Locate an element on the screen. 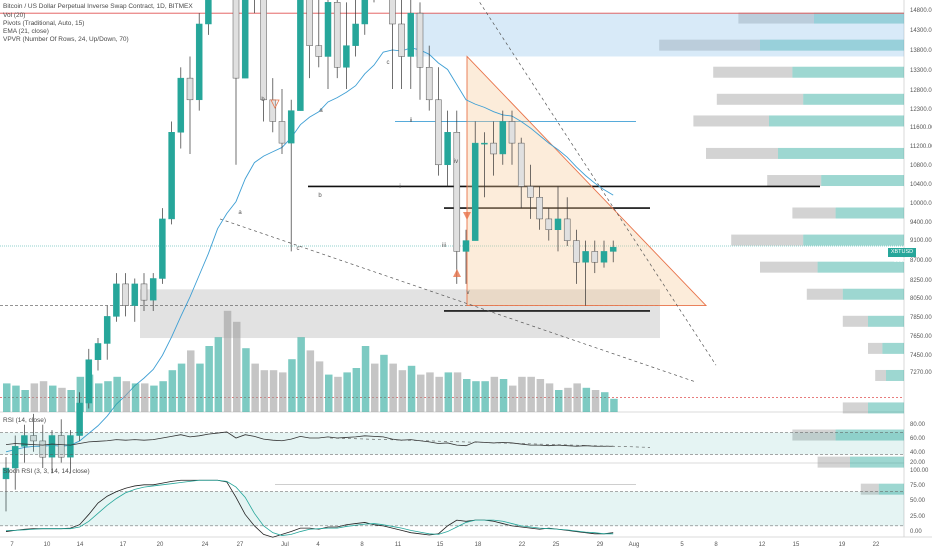 The height and width of the screenshot is (550, 932). price-tick-label: 14300.00 is located at coordinates (921, 31).